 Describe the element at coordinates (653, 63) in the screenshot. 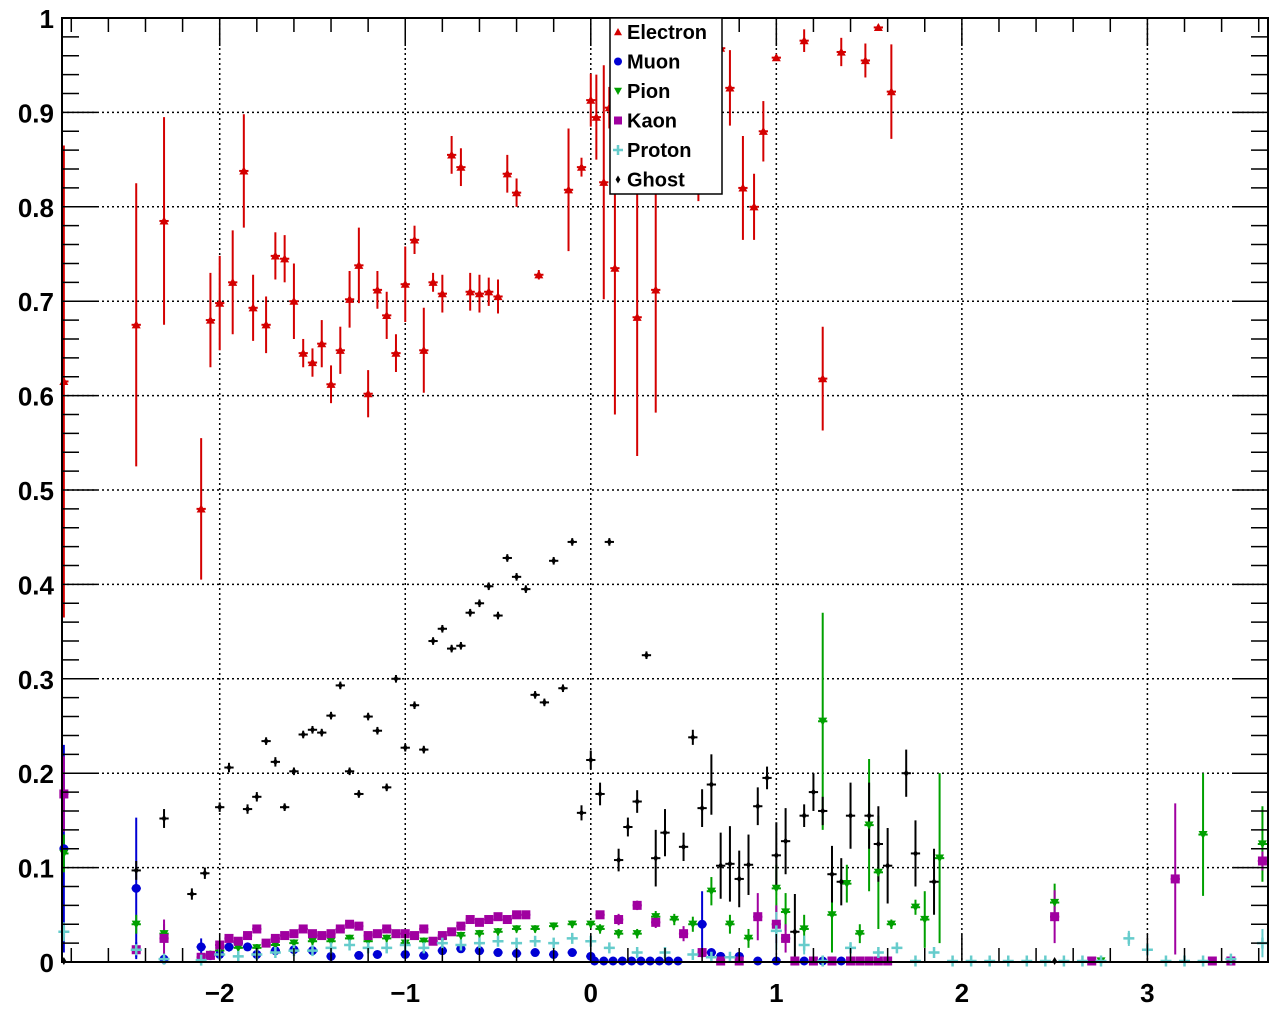

I see `legend-label-muon: Muon` at that location.